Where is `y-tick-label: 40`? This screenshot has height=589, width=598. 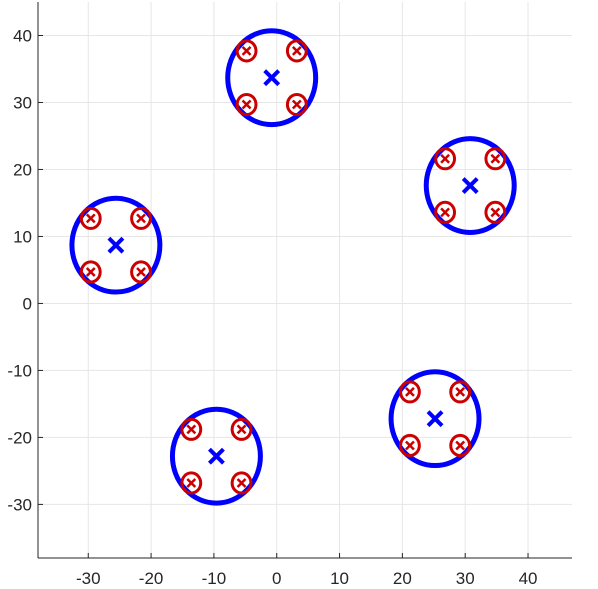
y-tick-label: 40 is located at coordinates (22, 35).